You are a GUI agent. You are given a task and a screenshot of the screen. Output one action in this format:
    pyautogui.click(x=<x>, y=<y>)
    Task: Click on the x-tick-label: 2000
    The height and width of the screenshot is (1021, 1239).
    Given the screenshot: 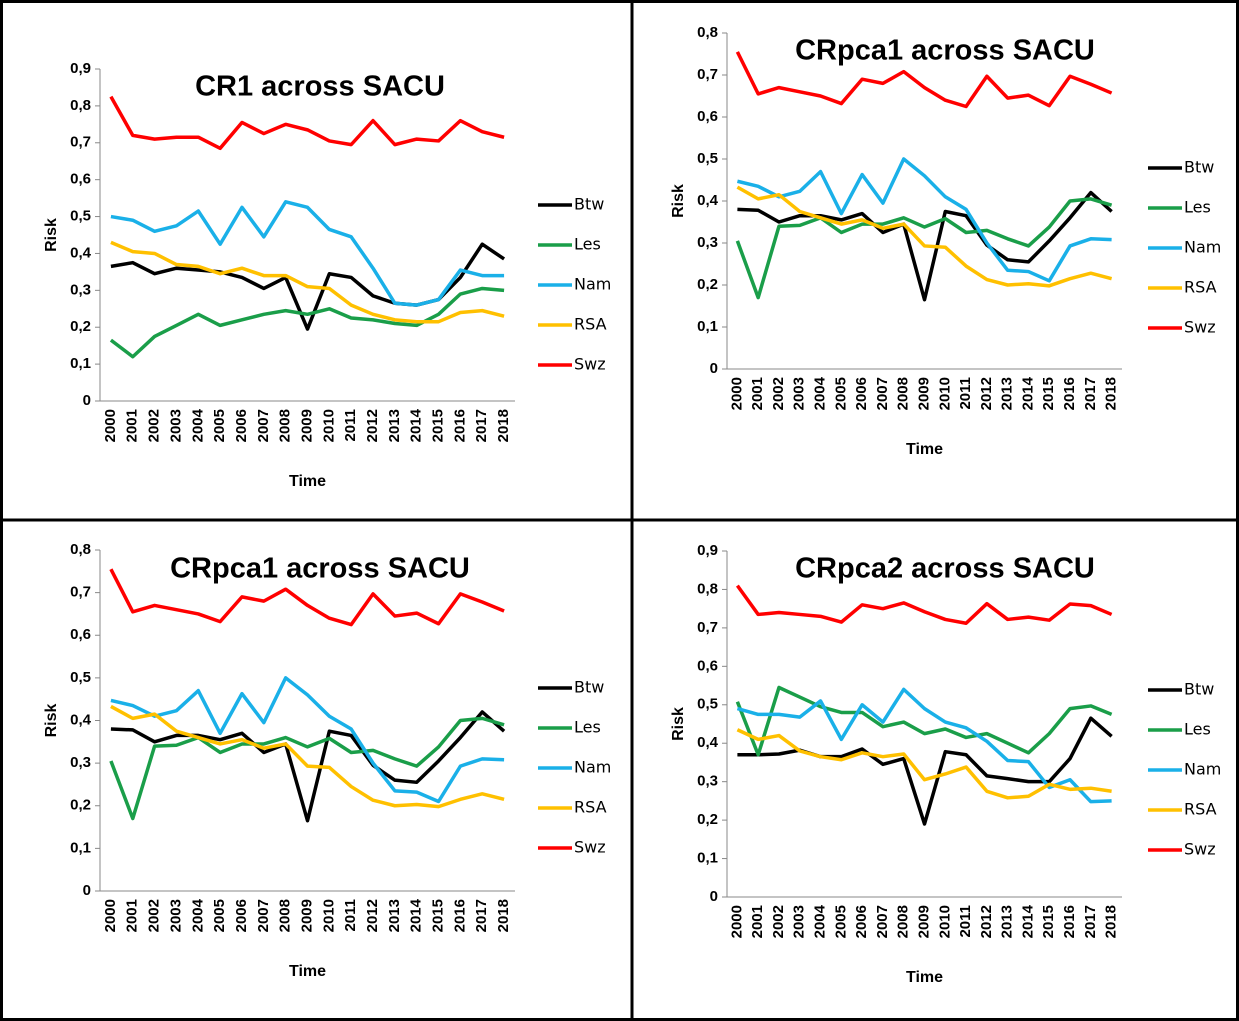 What is the action you would take?
    pyautogui.click(x=110, y=425)
    